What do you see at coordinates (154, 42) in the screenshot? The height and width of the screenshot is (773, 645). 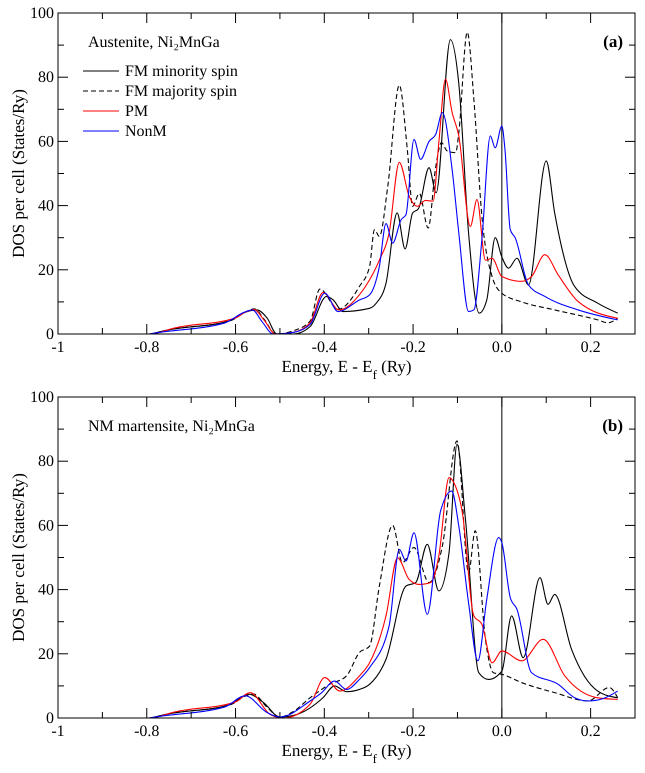 I see `text: Austenite, Ni₂MnGa` at bounding box center [154, 42].